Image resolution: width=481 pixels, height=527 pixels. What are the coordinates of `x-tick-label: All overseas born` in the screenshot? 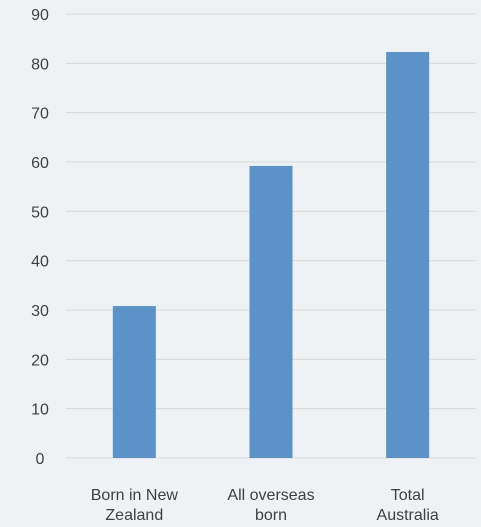 It's located at (270, 505).